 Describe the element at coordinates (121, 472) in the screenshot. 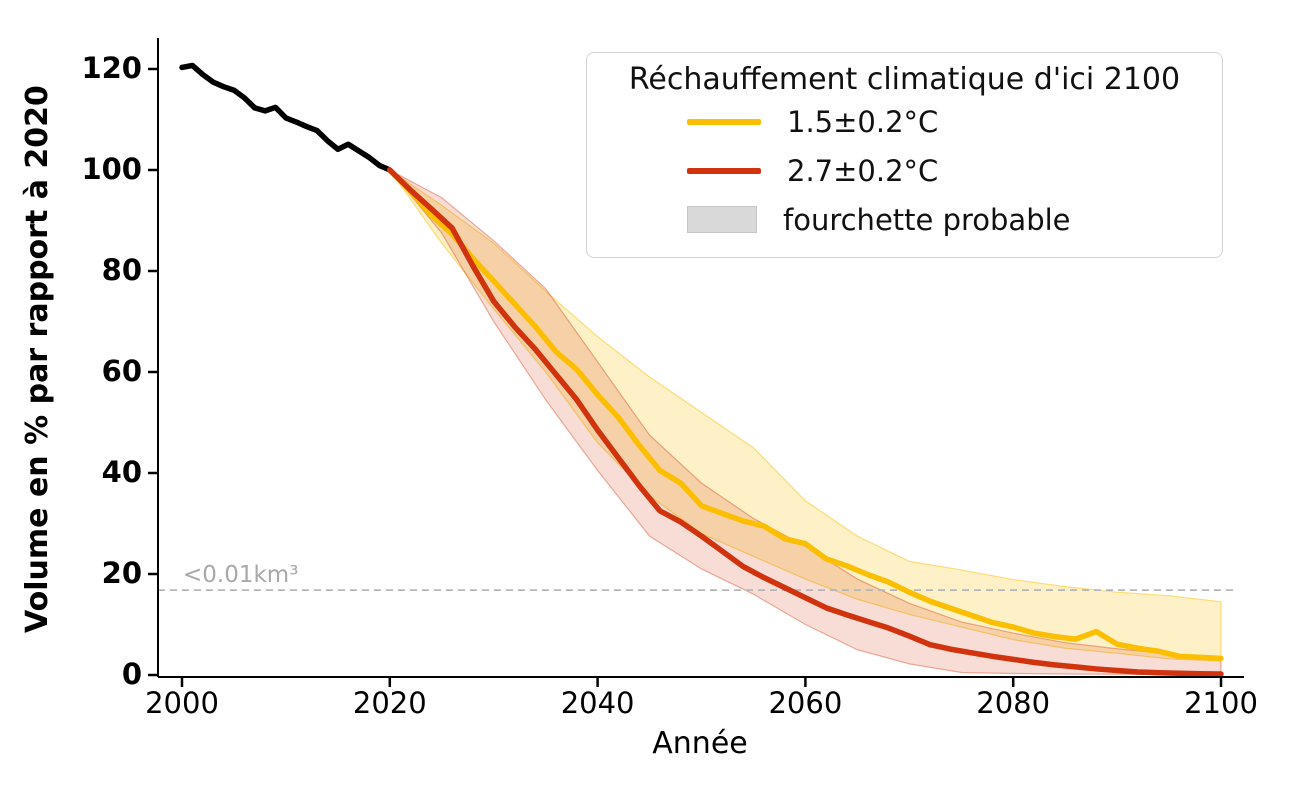

I see `y-tick-label-40: 40` at that location.